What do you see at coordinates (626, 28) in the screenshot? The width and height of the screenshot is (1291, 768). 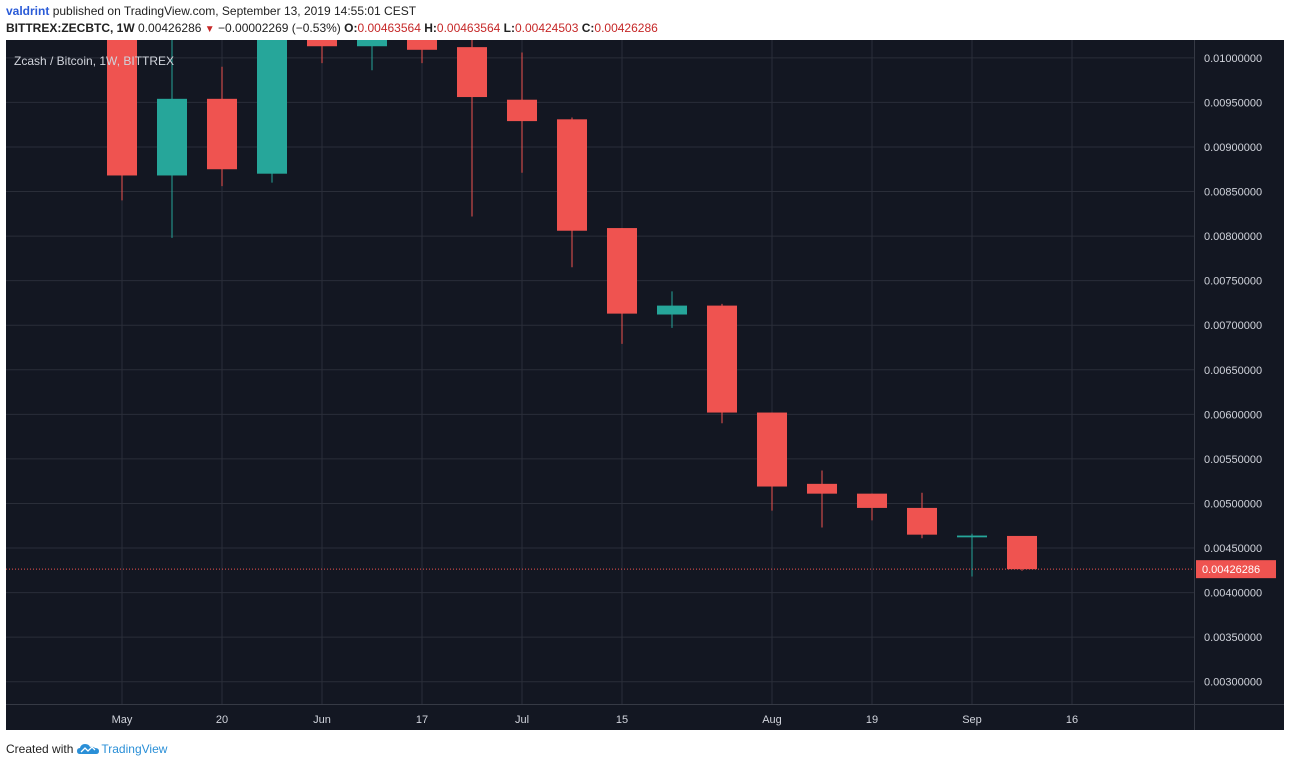 I see `close-value: 0.00426286` at bounding box center [626, 28].